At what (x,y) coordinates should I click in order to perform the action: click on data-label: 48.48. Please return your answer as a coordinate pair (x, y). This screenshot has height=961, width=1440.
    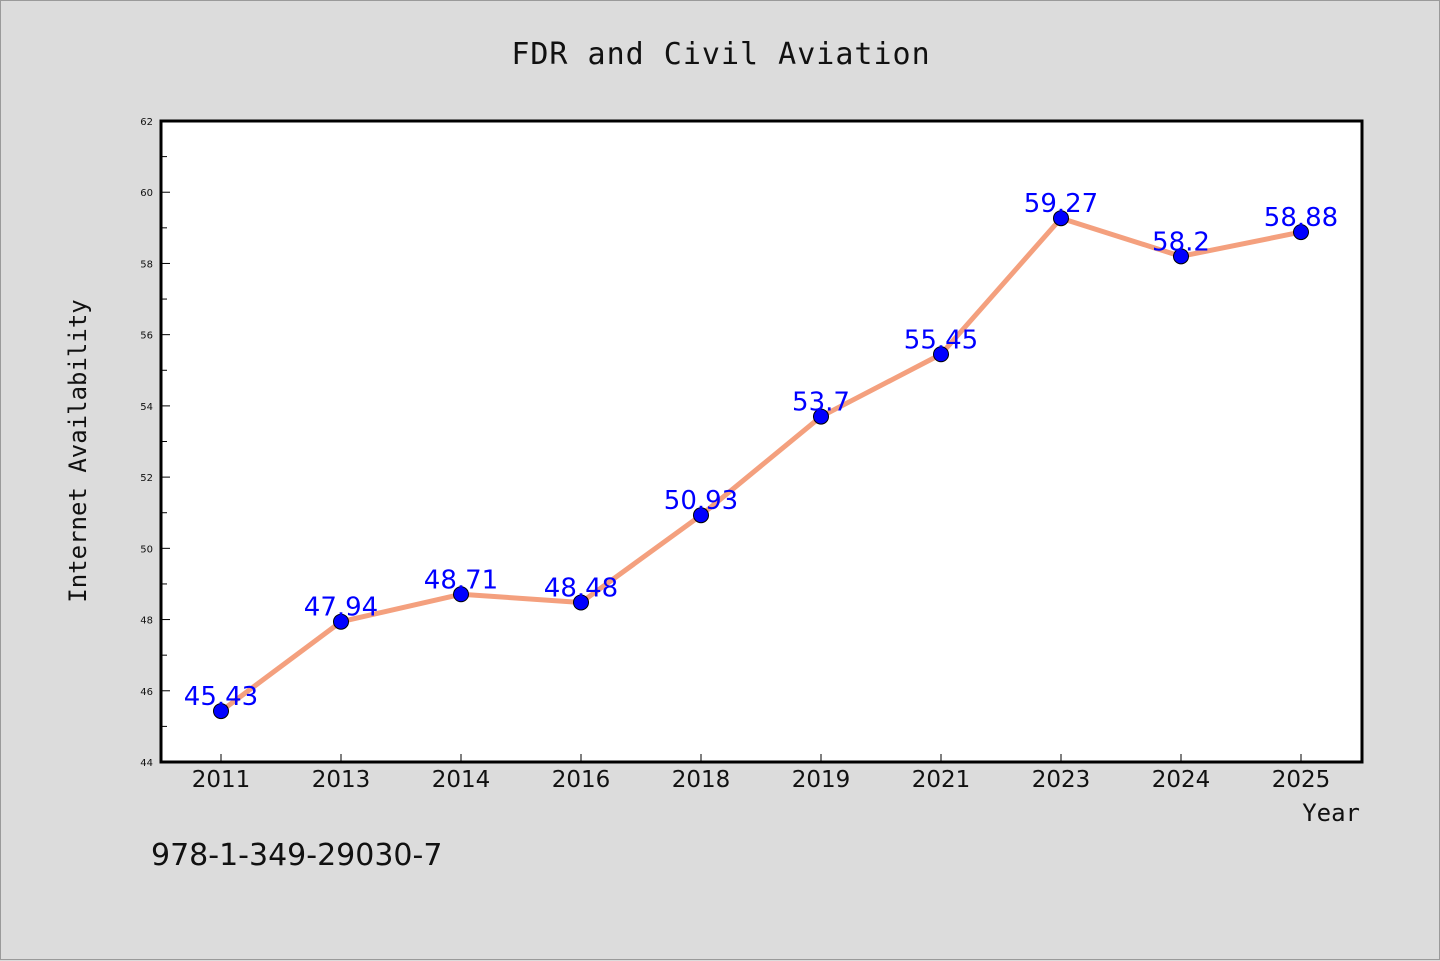
    Looking at the image, I should click on (581, 588).